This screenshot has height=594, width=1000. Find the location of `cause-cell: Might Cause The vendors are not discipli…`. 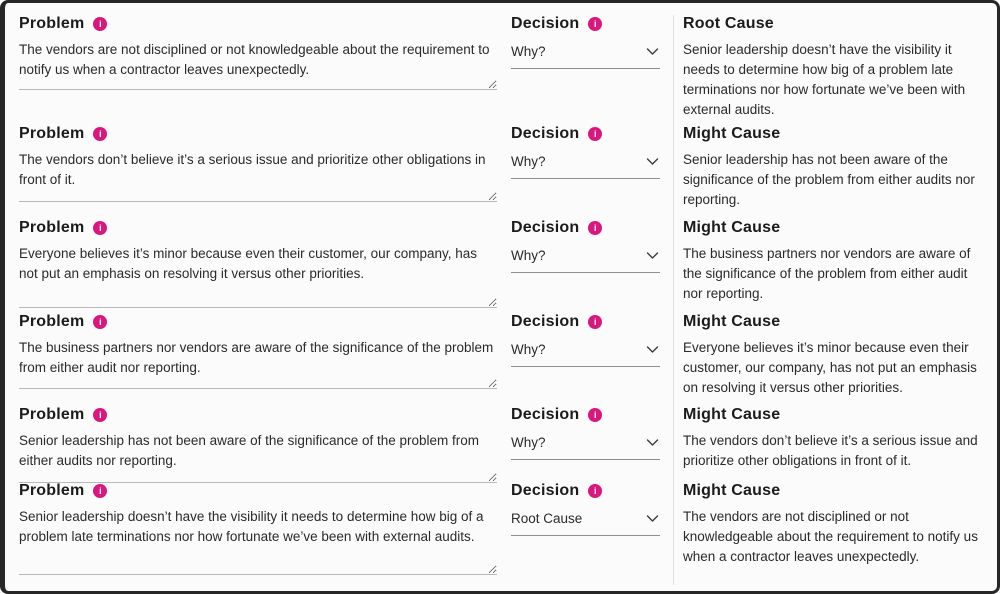

cause-cell: Might Cause The vendors are not discipli… is located at coordinates (828, 533).